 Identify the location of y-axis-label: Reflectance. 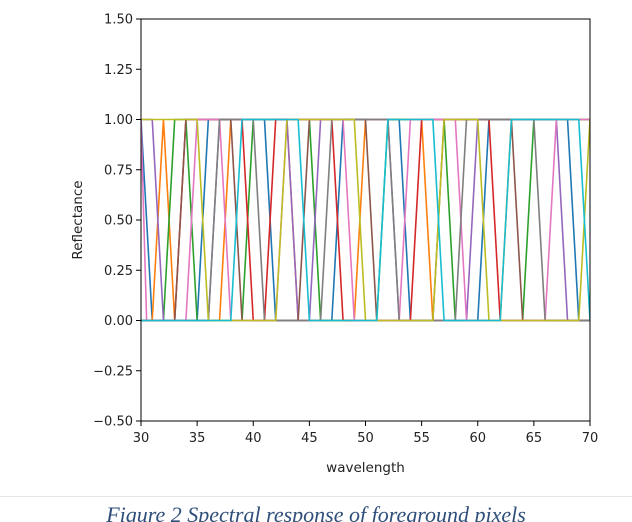
(78, 219).